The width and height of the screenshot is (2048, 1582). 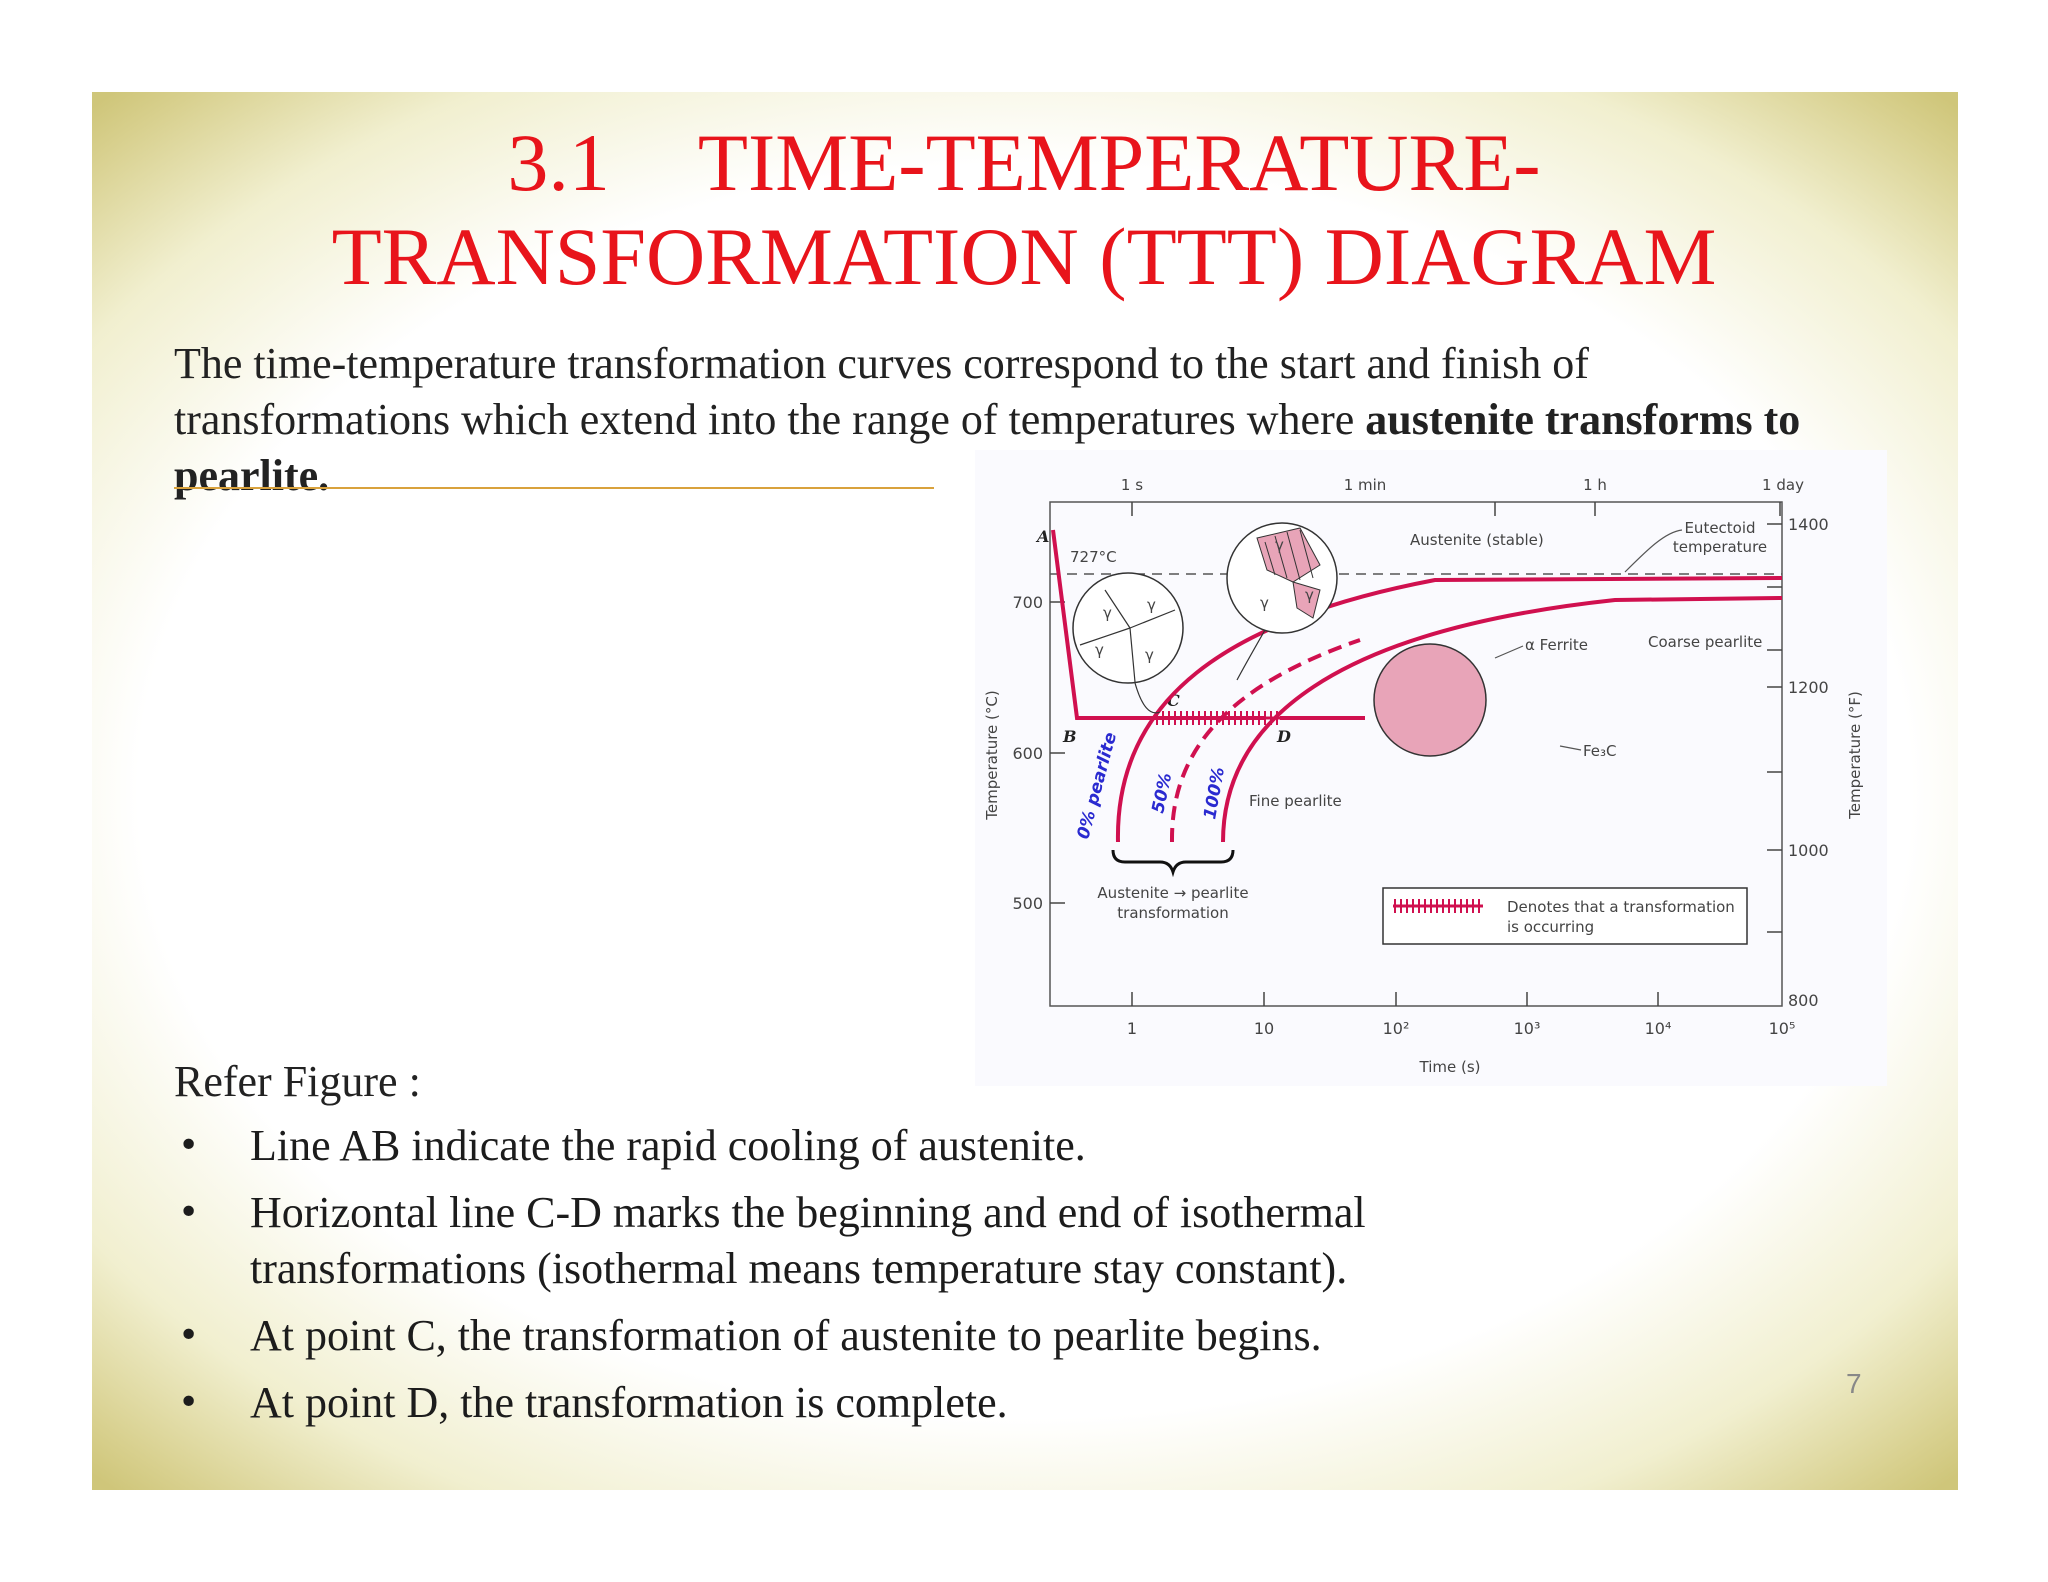 I want to click on curve-50-percent-pearlite, so click(x=1265, y=740).